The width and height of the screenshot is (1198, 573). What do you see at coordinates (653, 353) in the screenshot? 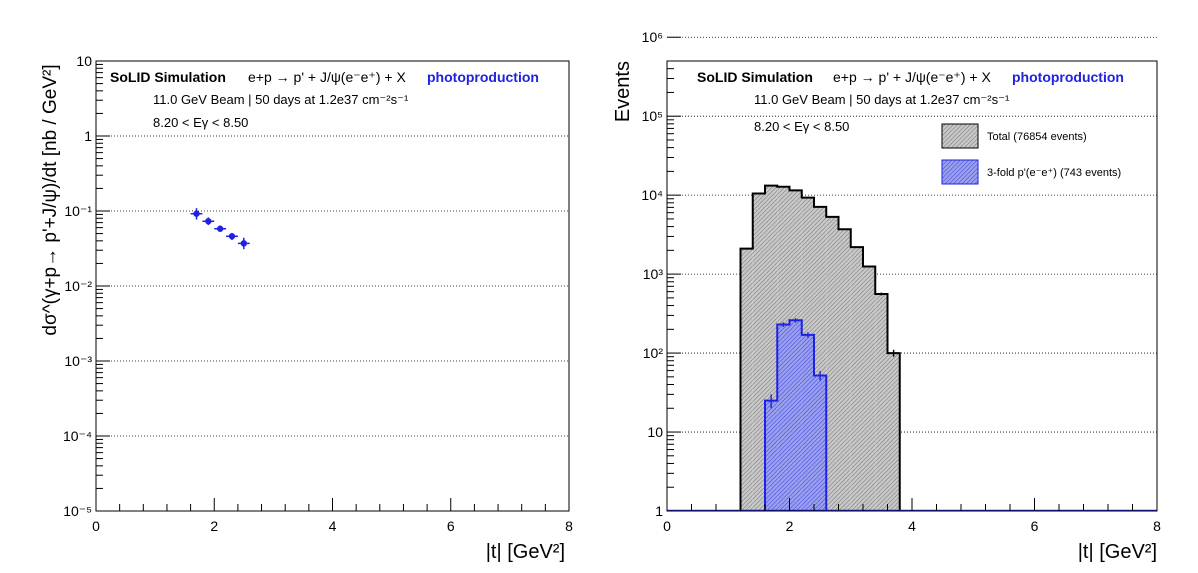
I see `right-y-tick-label: 10²` at bounding box center [653, 353].